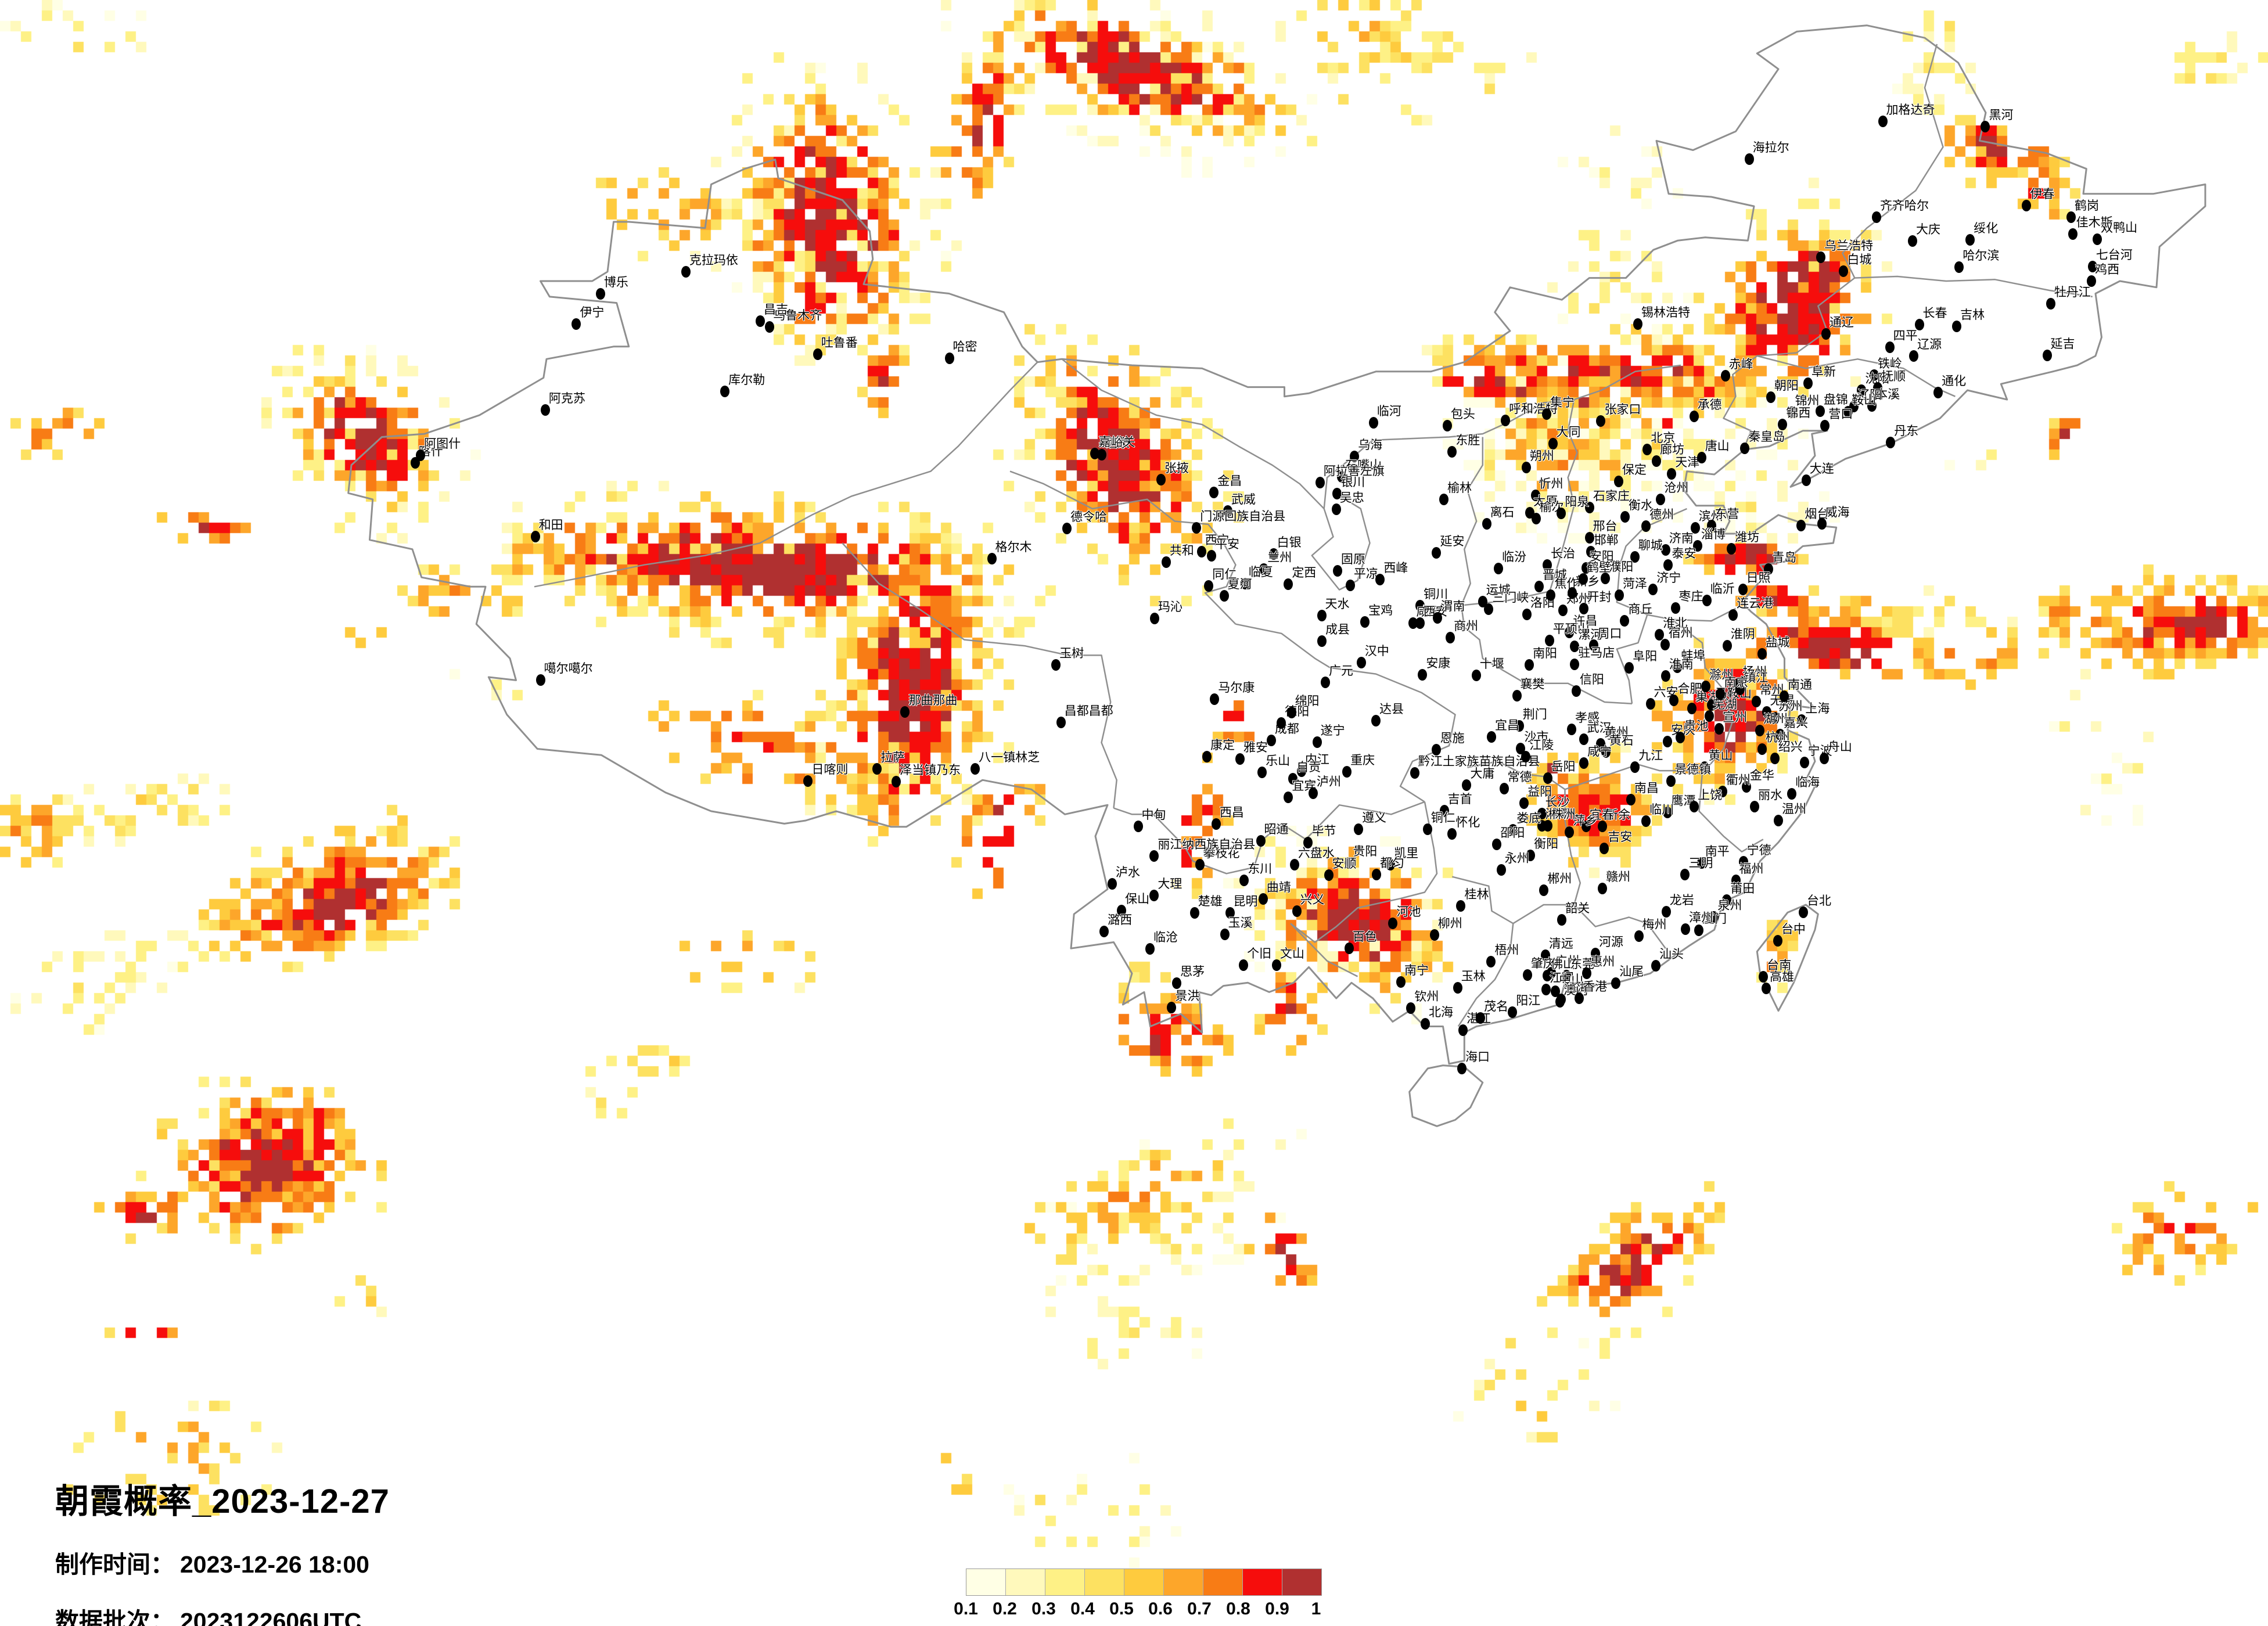  I want to click on legend-tick-labels: 0.1 0.2 0.3 0.4 0.5 0.6 0.7 0.8 0.9 1, so click(1138, 1607).